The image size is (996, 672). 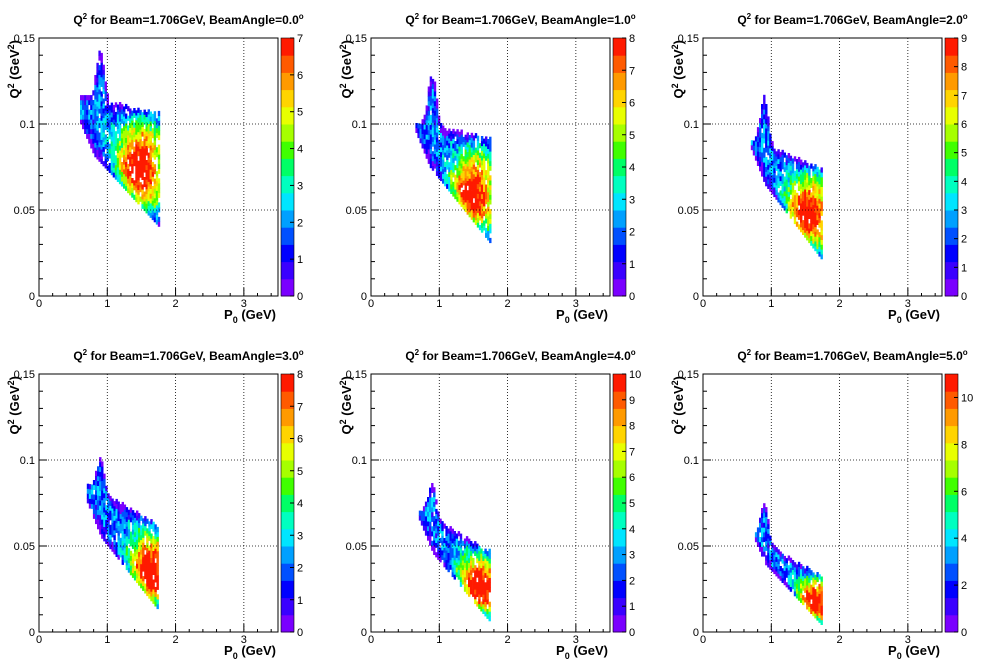 I want to click on y-axis-label: Q2 (GeV2), so click(x=678, y=405).